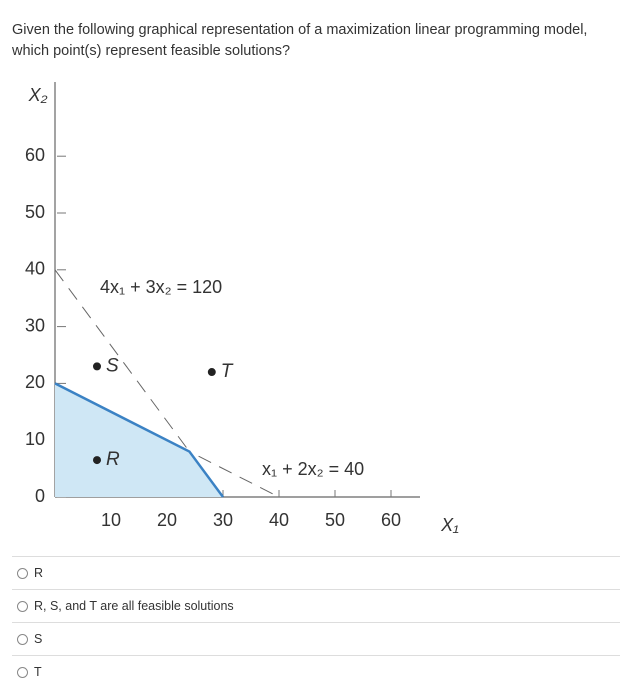 Image resolution: width=639 pixels, height=700 pixels. What do you see at coordinates (35, 155) in the screenshot?
I see `y-tick-label: 60` at bounding box center [35, 155].